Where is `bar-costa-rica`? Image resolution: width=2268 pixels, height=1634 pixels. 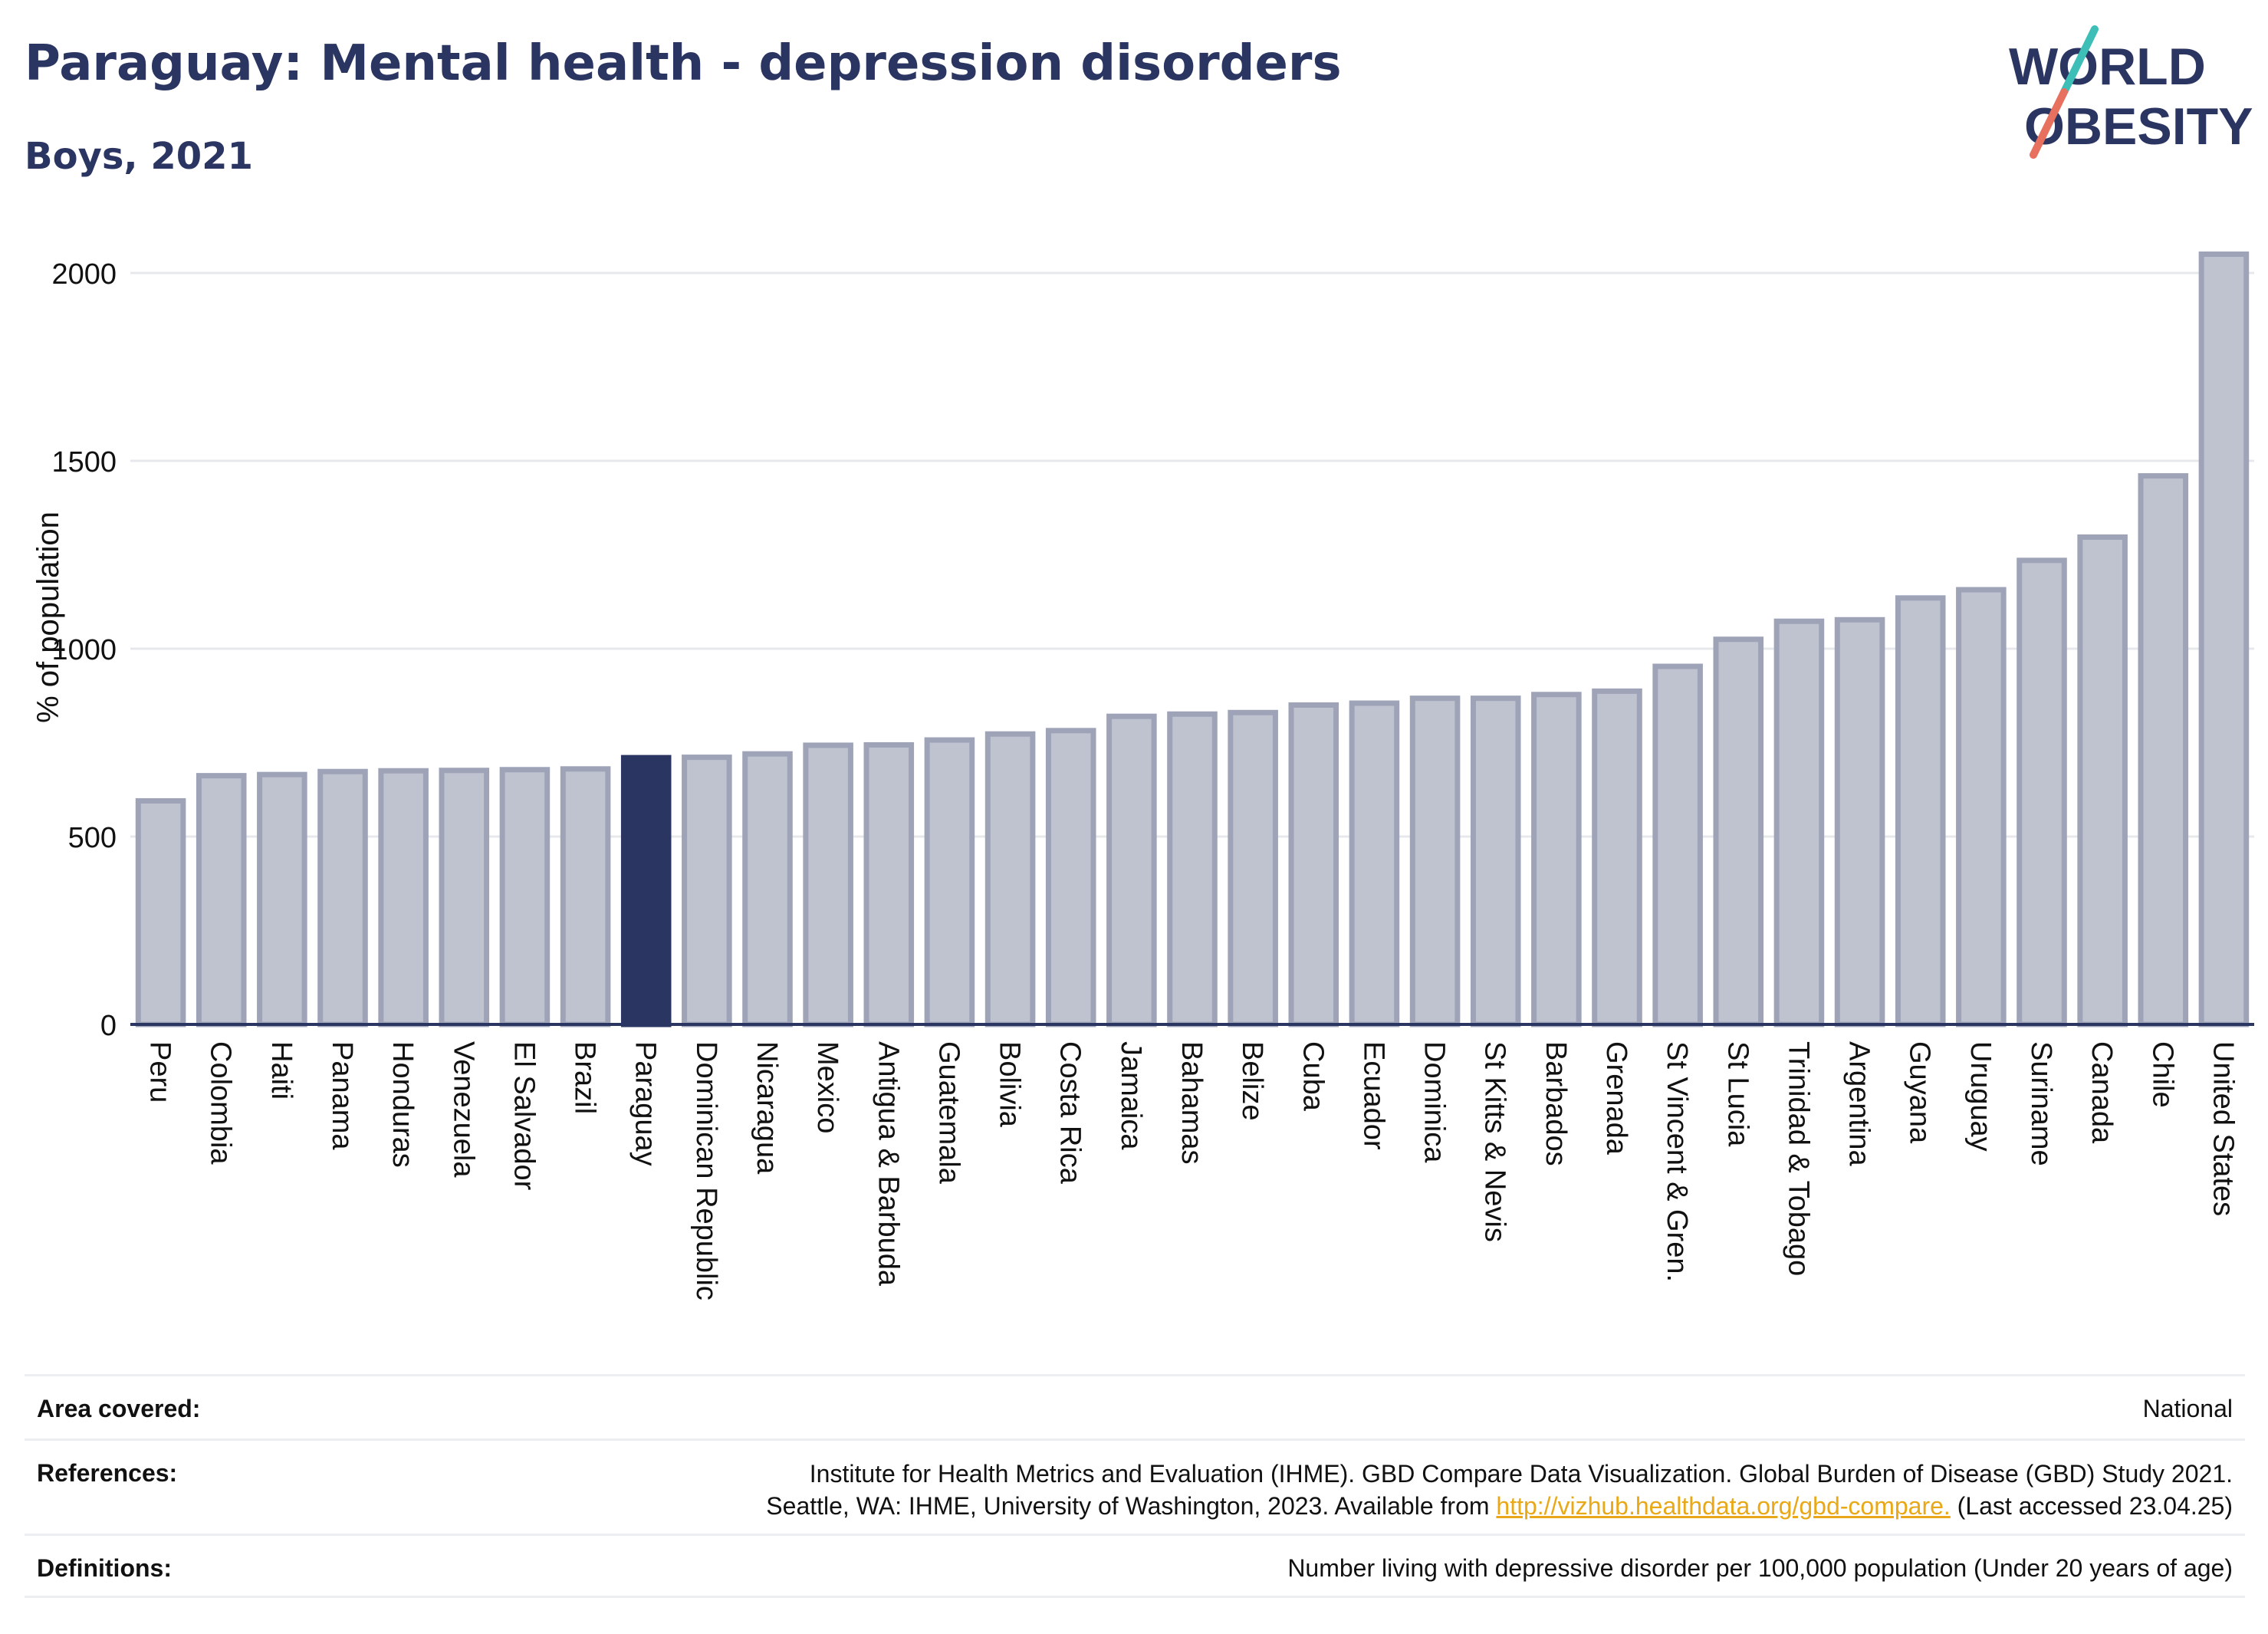
bar-costa-rica is located at coordinates (1070, 878).